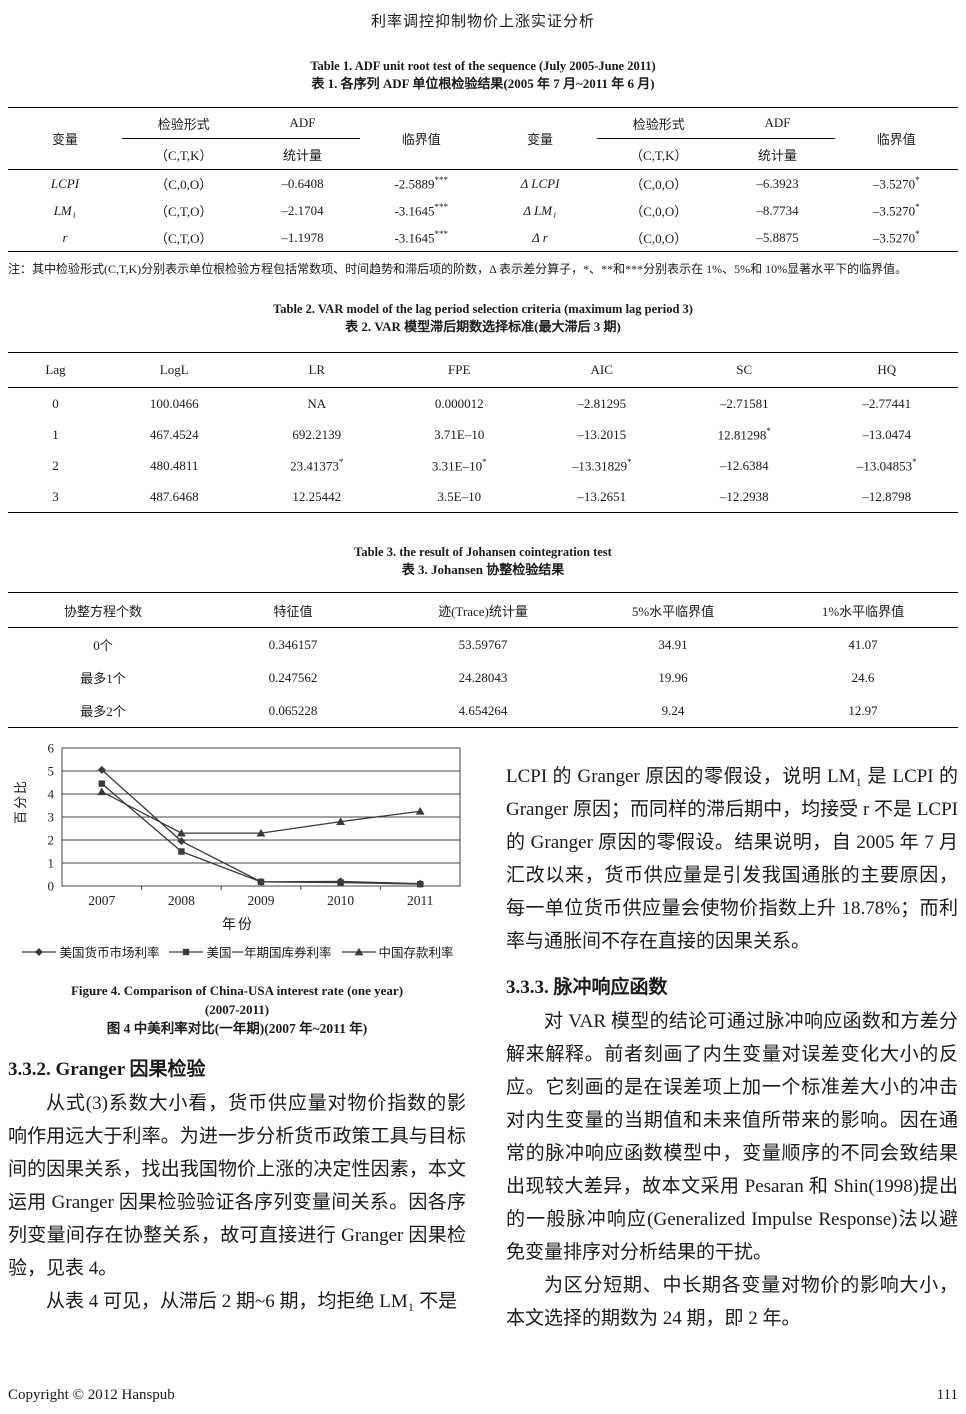  I want to click on interest-rate-line-chart: 0 1 2 3 4 5 6 2007 2008 2009 2010 2011, so click(254, 824).